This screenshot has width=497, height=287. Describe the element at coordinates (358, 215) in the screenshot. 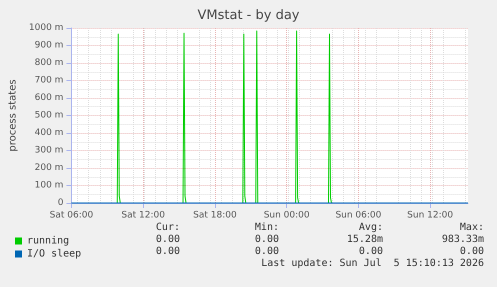

I see `x-tick-label: Sun 06:00` at that location.